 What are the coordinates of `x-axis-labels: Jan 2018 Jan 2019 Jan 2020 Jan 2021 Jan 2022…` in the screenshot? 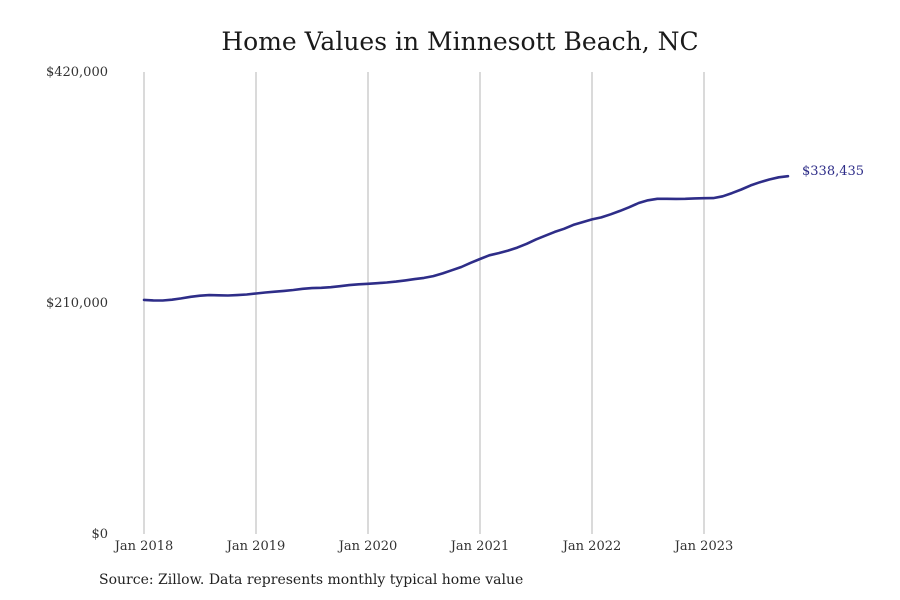 It's located at (423, 546).